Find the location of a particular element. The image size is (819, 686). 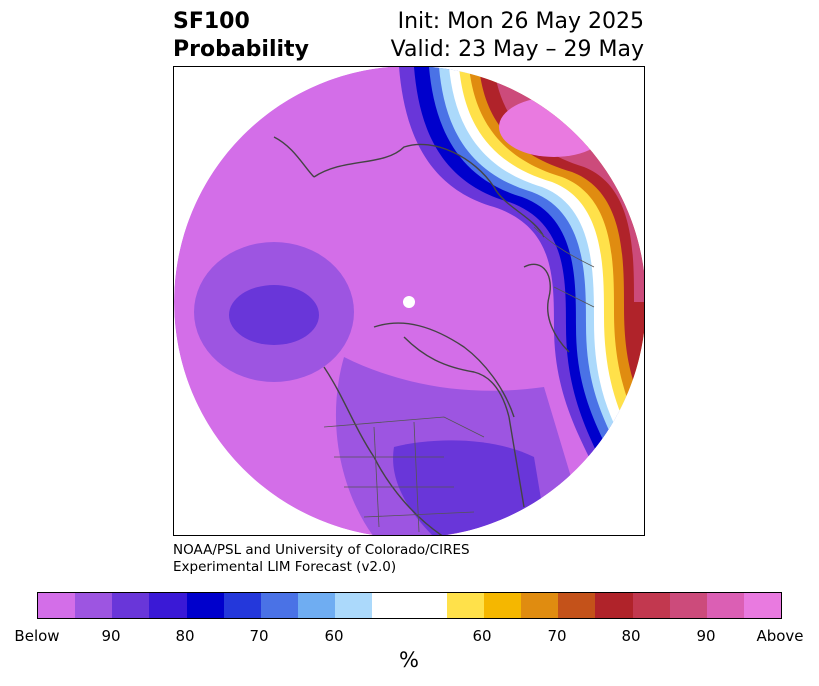

colorbar-tick-label: Above is located at coordinates (780, 636).